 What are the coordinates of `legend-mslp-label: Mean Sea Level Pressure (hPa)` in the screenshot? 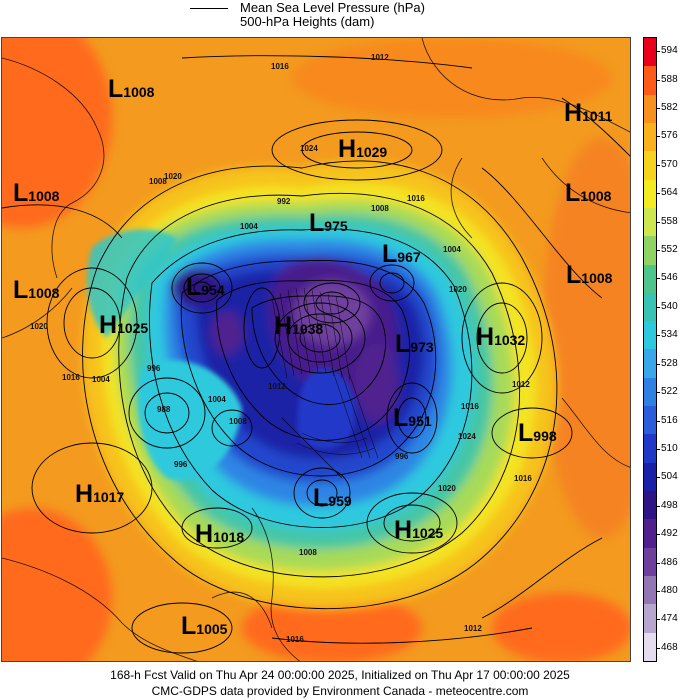 It's located at (332, 7).